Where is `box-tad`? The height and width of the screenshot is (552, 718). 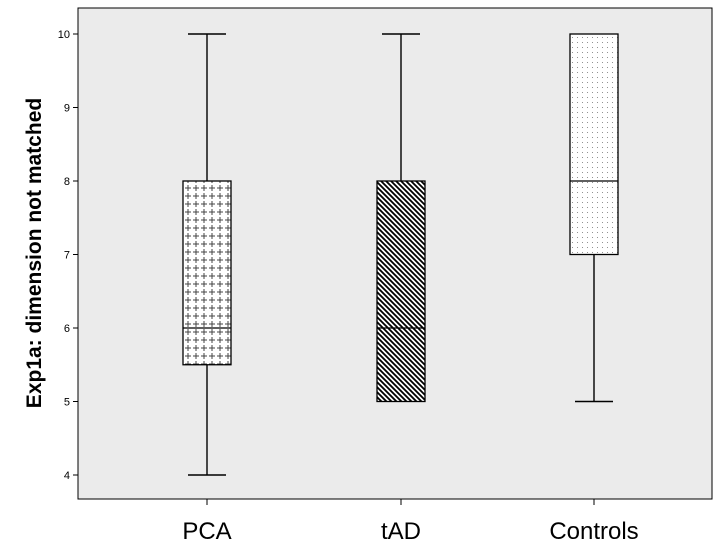
box-tad is located at coordinates (401, 218).